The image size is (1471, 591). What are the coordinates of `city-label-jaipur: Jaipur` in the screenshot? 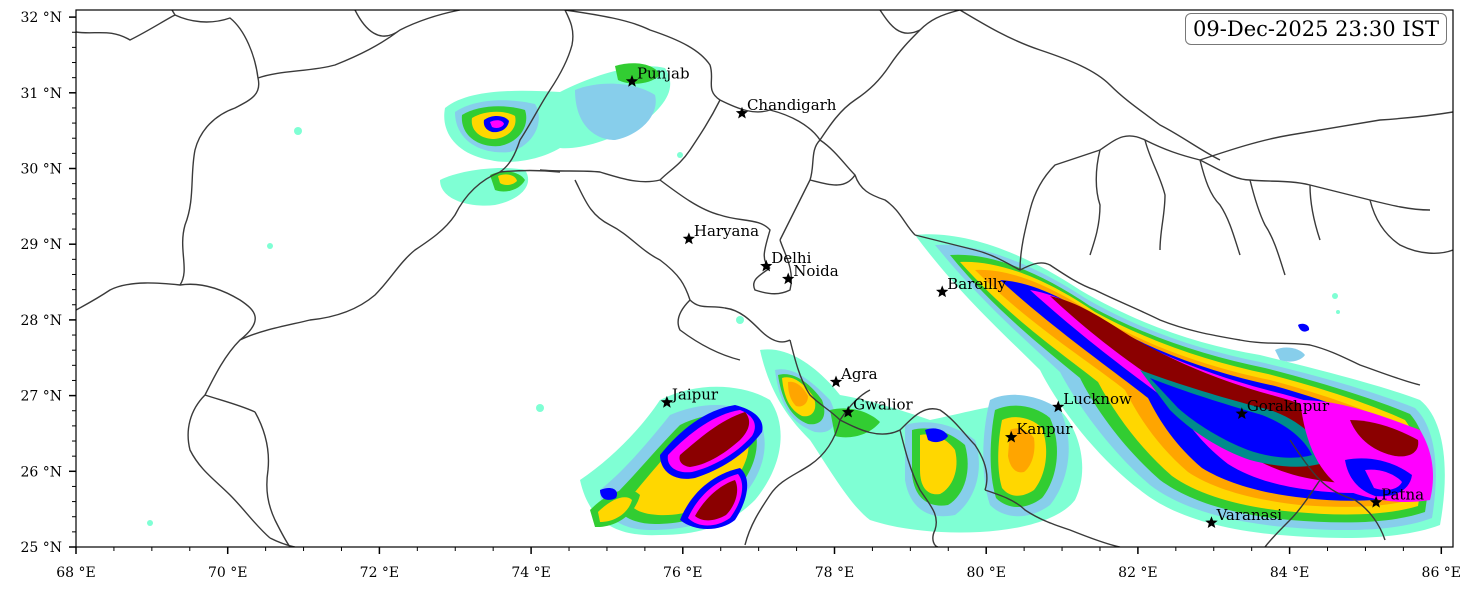 It's located at (694, 394).